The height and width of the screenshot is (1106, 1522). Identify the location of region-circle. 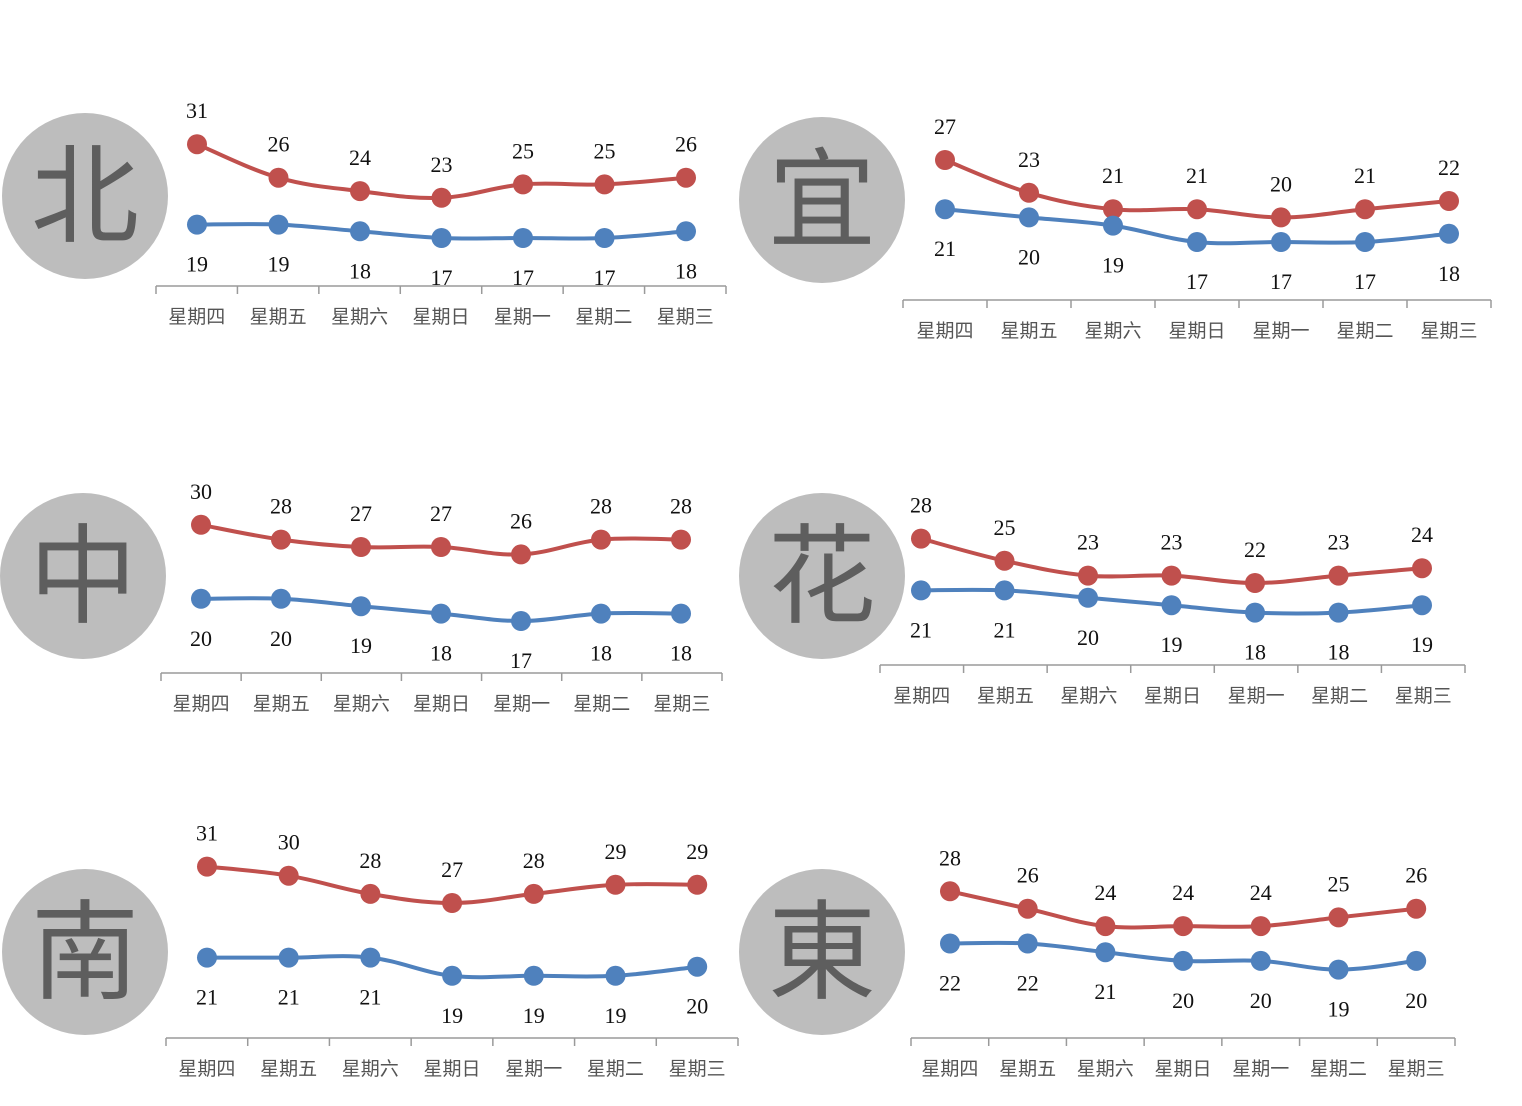
(85, 952).